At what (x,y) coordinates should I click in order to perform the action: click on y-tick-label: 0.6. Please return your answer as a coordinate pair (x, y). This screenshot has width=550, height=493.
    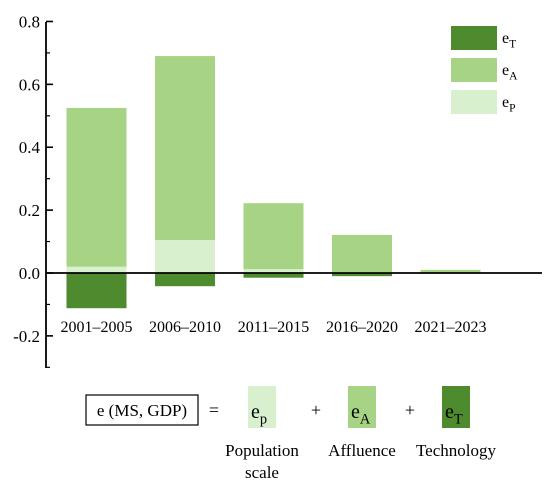
    Looking at the image, I should click on (29, 84).